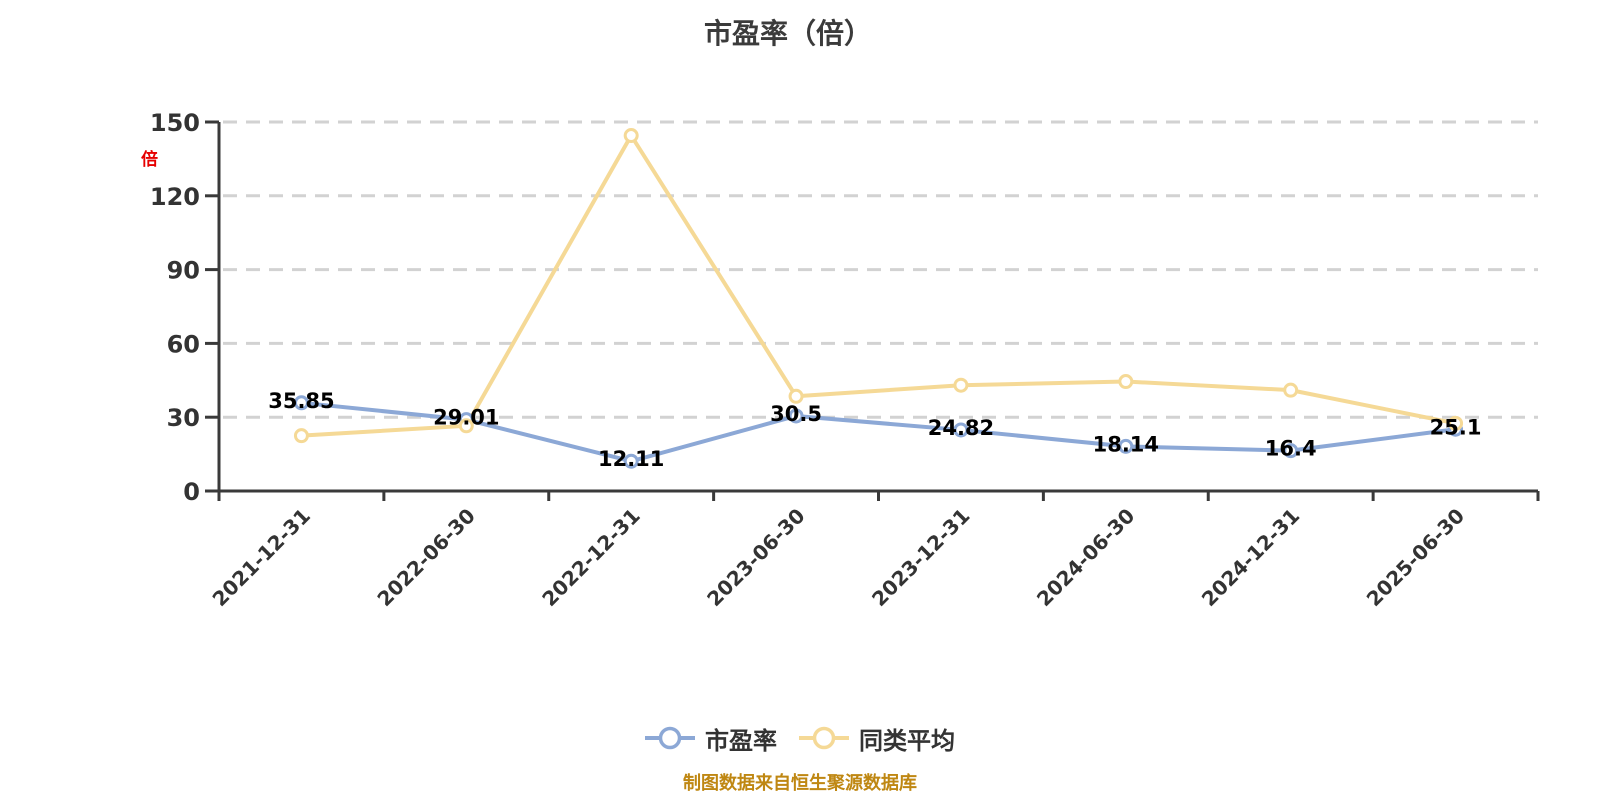 The image size is (1600, 800). I want to click on data-source-caption: 制图数据来自恒生聚源数据库, so click(800, 783).